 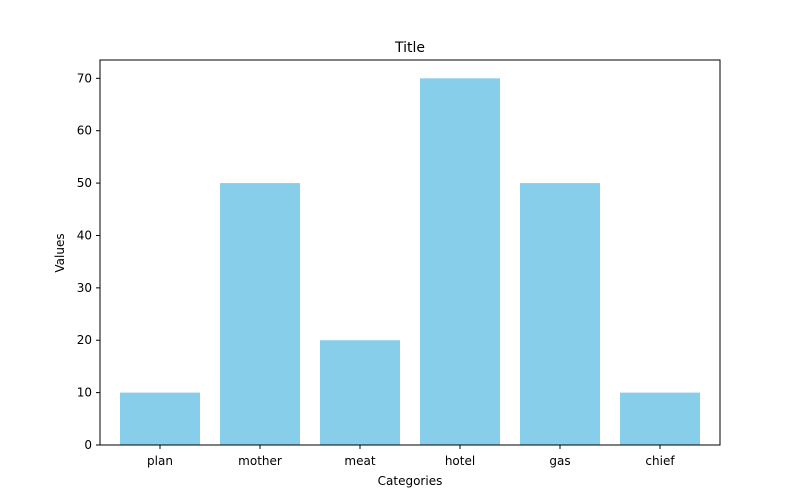 What do you see at coordinates (84, 131) in the screenshot?
I see `y-tick-label: 60` at bounding box center [84, 131].